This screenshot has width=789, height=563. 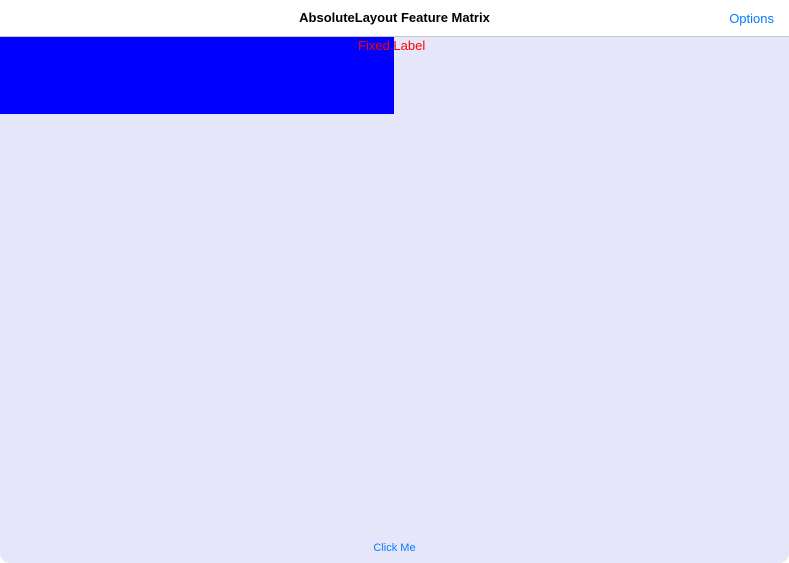 I want to click on navigation-bar: AbsoluteLayout Feature Matrix Options, so click(x=394, y=18).